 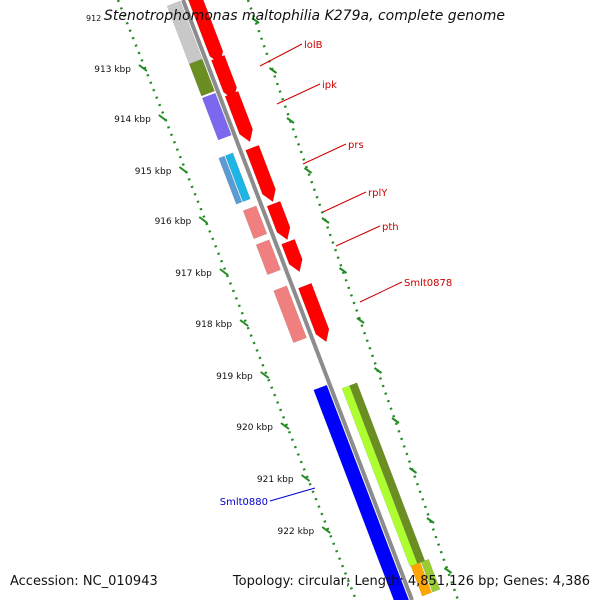 What do you see at coordinates (255, 222) in the screenshot?
I see `gene-pink-rplY` at bounding box center [255, 222].